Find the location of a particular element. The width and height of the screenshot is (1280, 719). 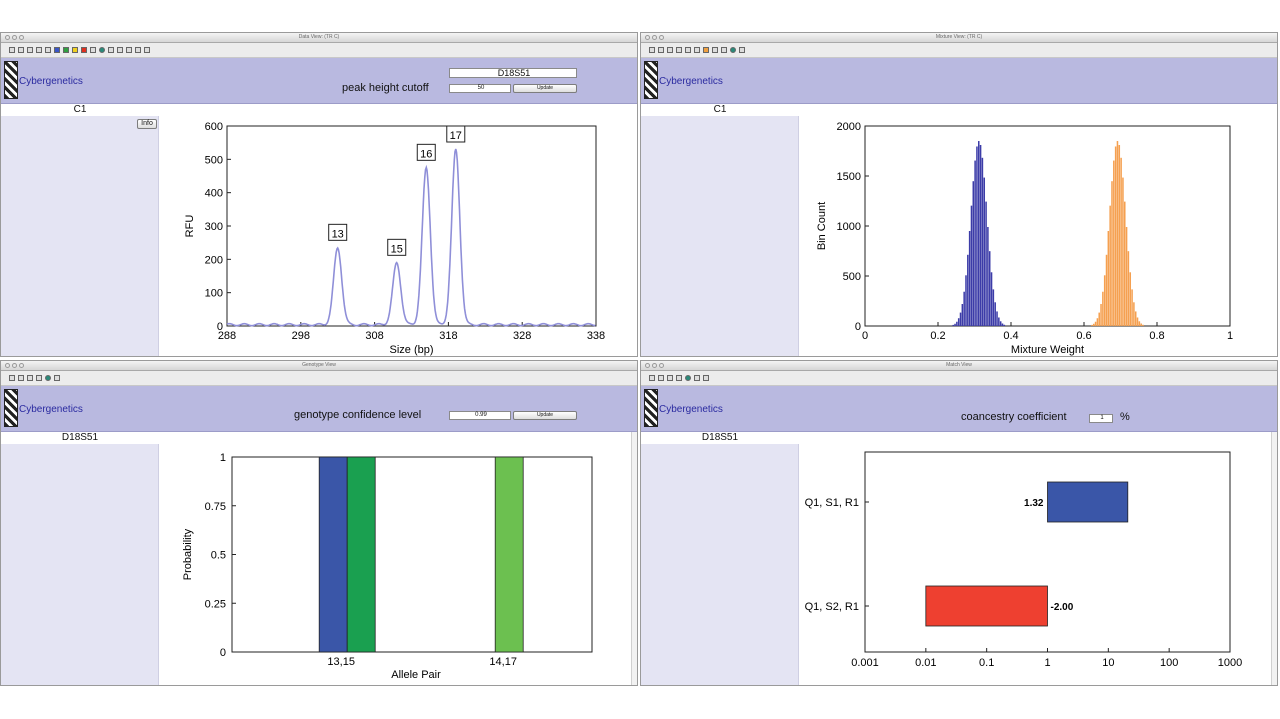

x-tick-label: 288 is located at coordinates (227, 336).